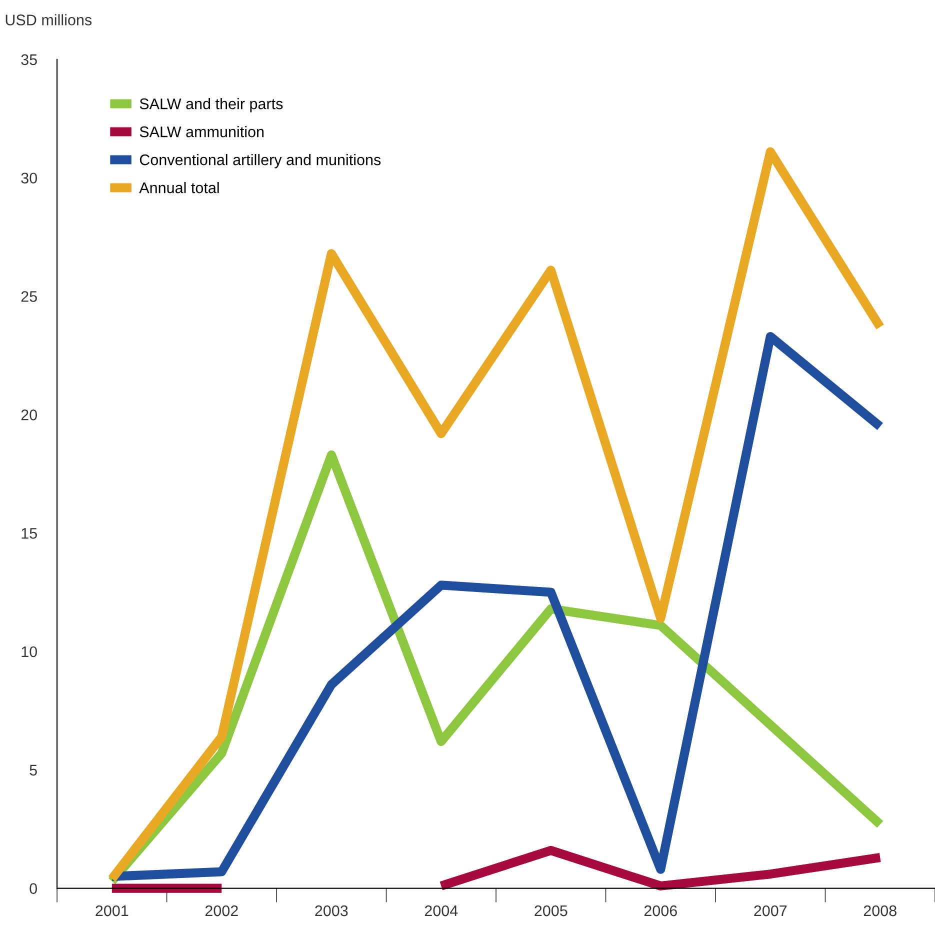 This screenshot has height=943, width=935. What do you see at coordinates (221, 910) in the screenshot?
I see `x-tick-label: 2002` at bounding box center [221, 910].